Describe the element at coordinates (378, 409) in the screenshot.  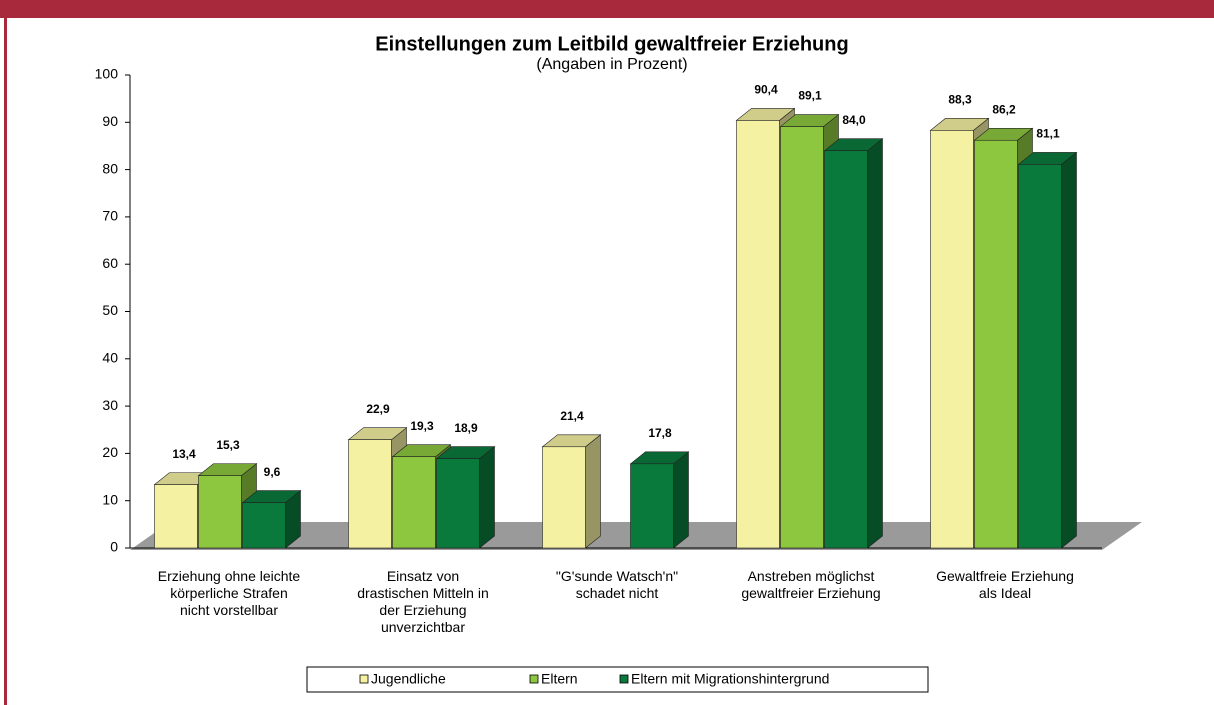
I see `data-label: 22,9` at that location.